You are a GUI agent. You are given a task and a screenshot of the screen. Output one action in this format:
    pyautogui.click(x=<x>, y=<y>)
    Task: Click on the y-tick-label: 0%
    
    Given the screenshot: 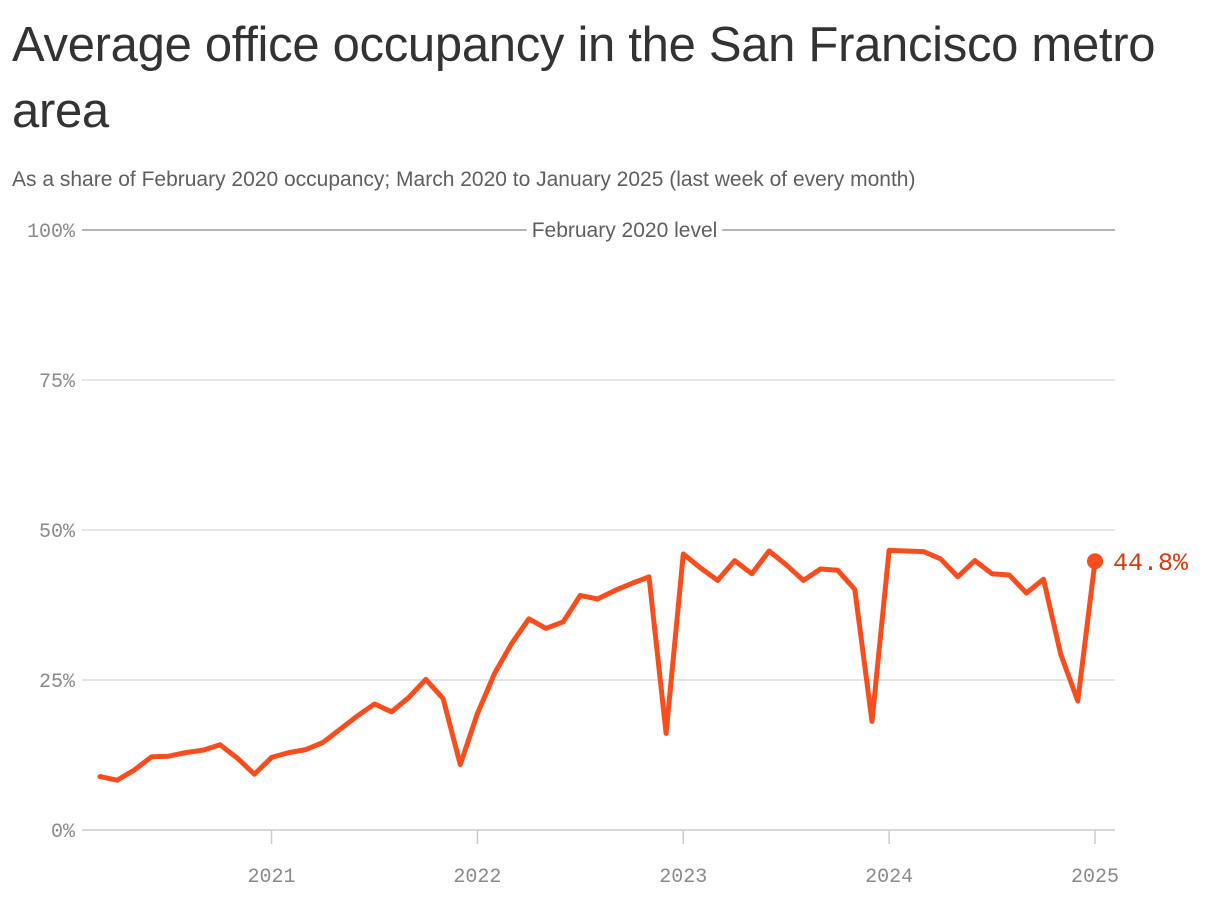 What is the action you would take?
    pyautogui.click(x=63, y=832)
    